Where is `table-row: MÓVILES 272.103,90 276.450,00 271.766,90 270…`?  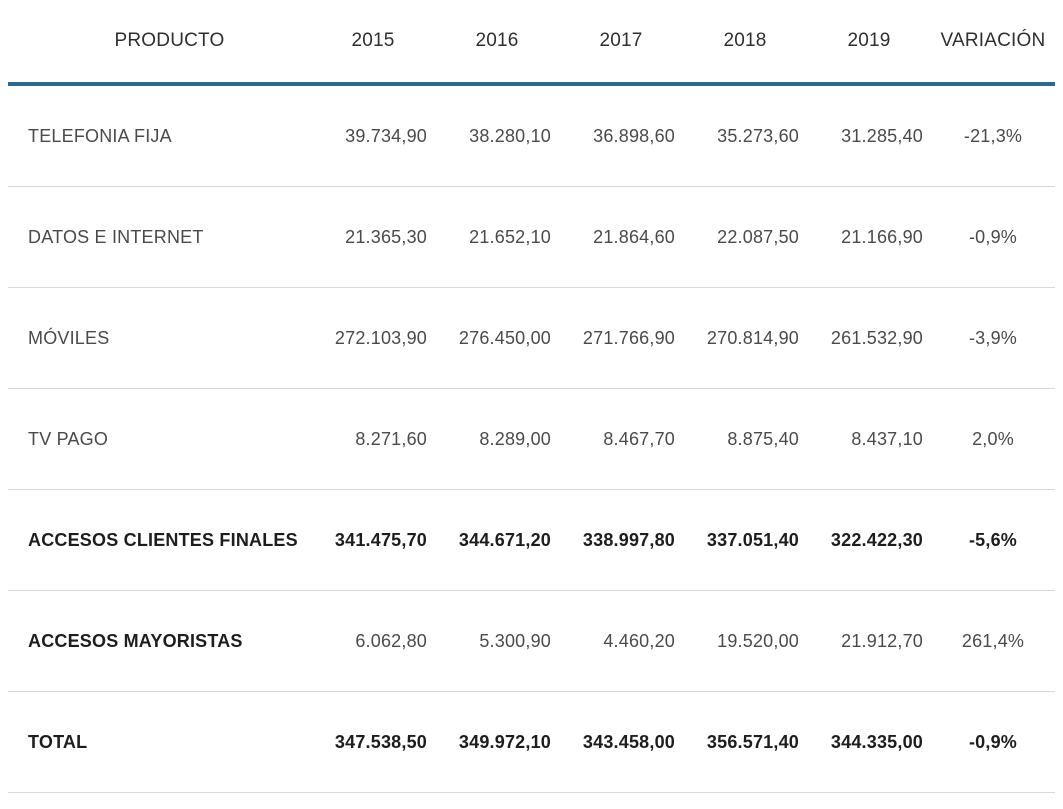
table-row: MÓVILES 272.103,90 276.450,00 271.766,90 270… is located at coordinates (531, 338).